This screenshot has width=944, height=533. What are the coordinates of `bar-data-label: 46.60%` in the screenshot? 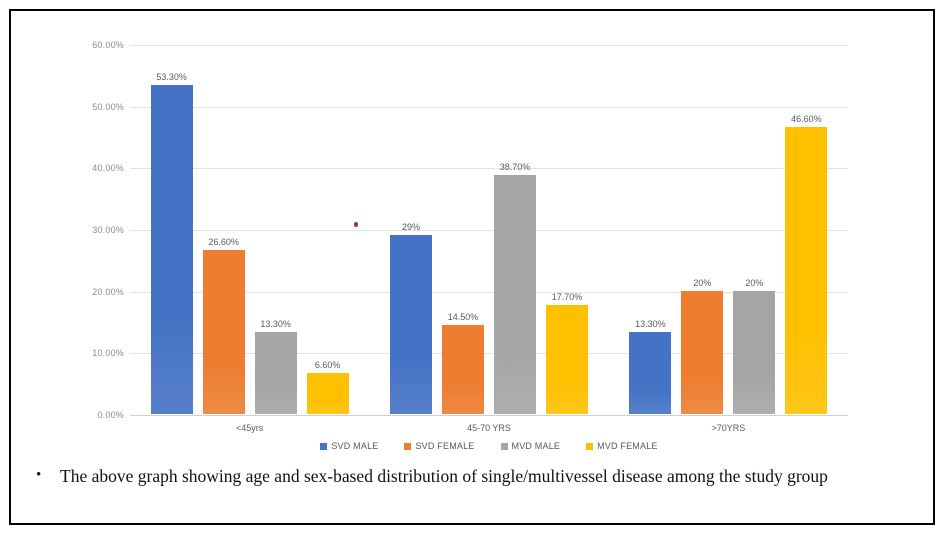 It's located at (806, 118).